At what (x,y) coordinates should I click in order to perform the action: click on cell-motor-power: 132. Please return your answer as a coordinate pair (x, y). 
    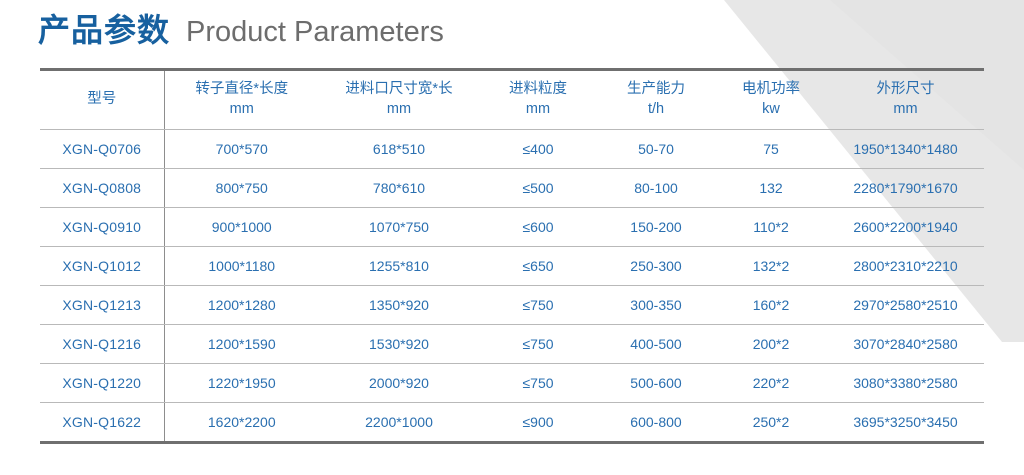
    Looking at the image, I should click on (771, 188).